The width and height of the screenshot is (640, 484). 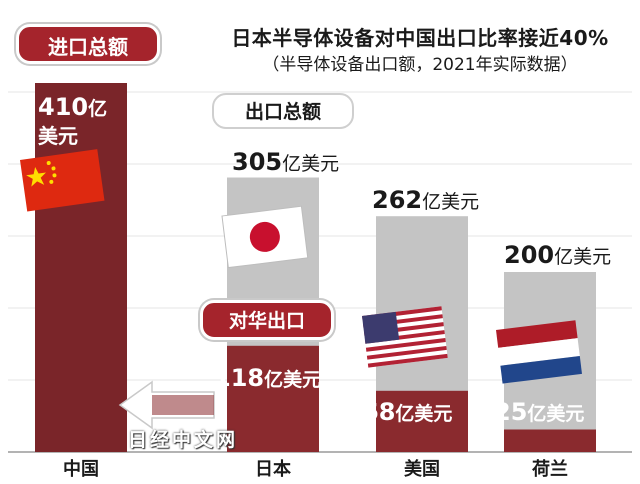 What do you see at coordinates (407, 412) in the screenshot?
I see `data-label-us-china: 68亿美元` at bounding box center [407, 412].